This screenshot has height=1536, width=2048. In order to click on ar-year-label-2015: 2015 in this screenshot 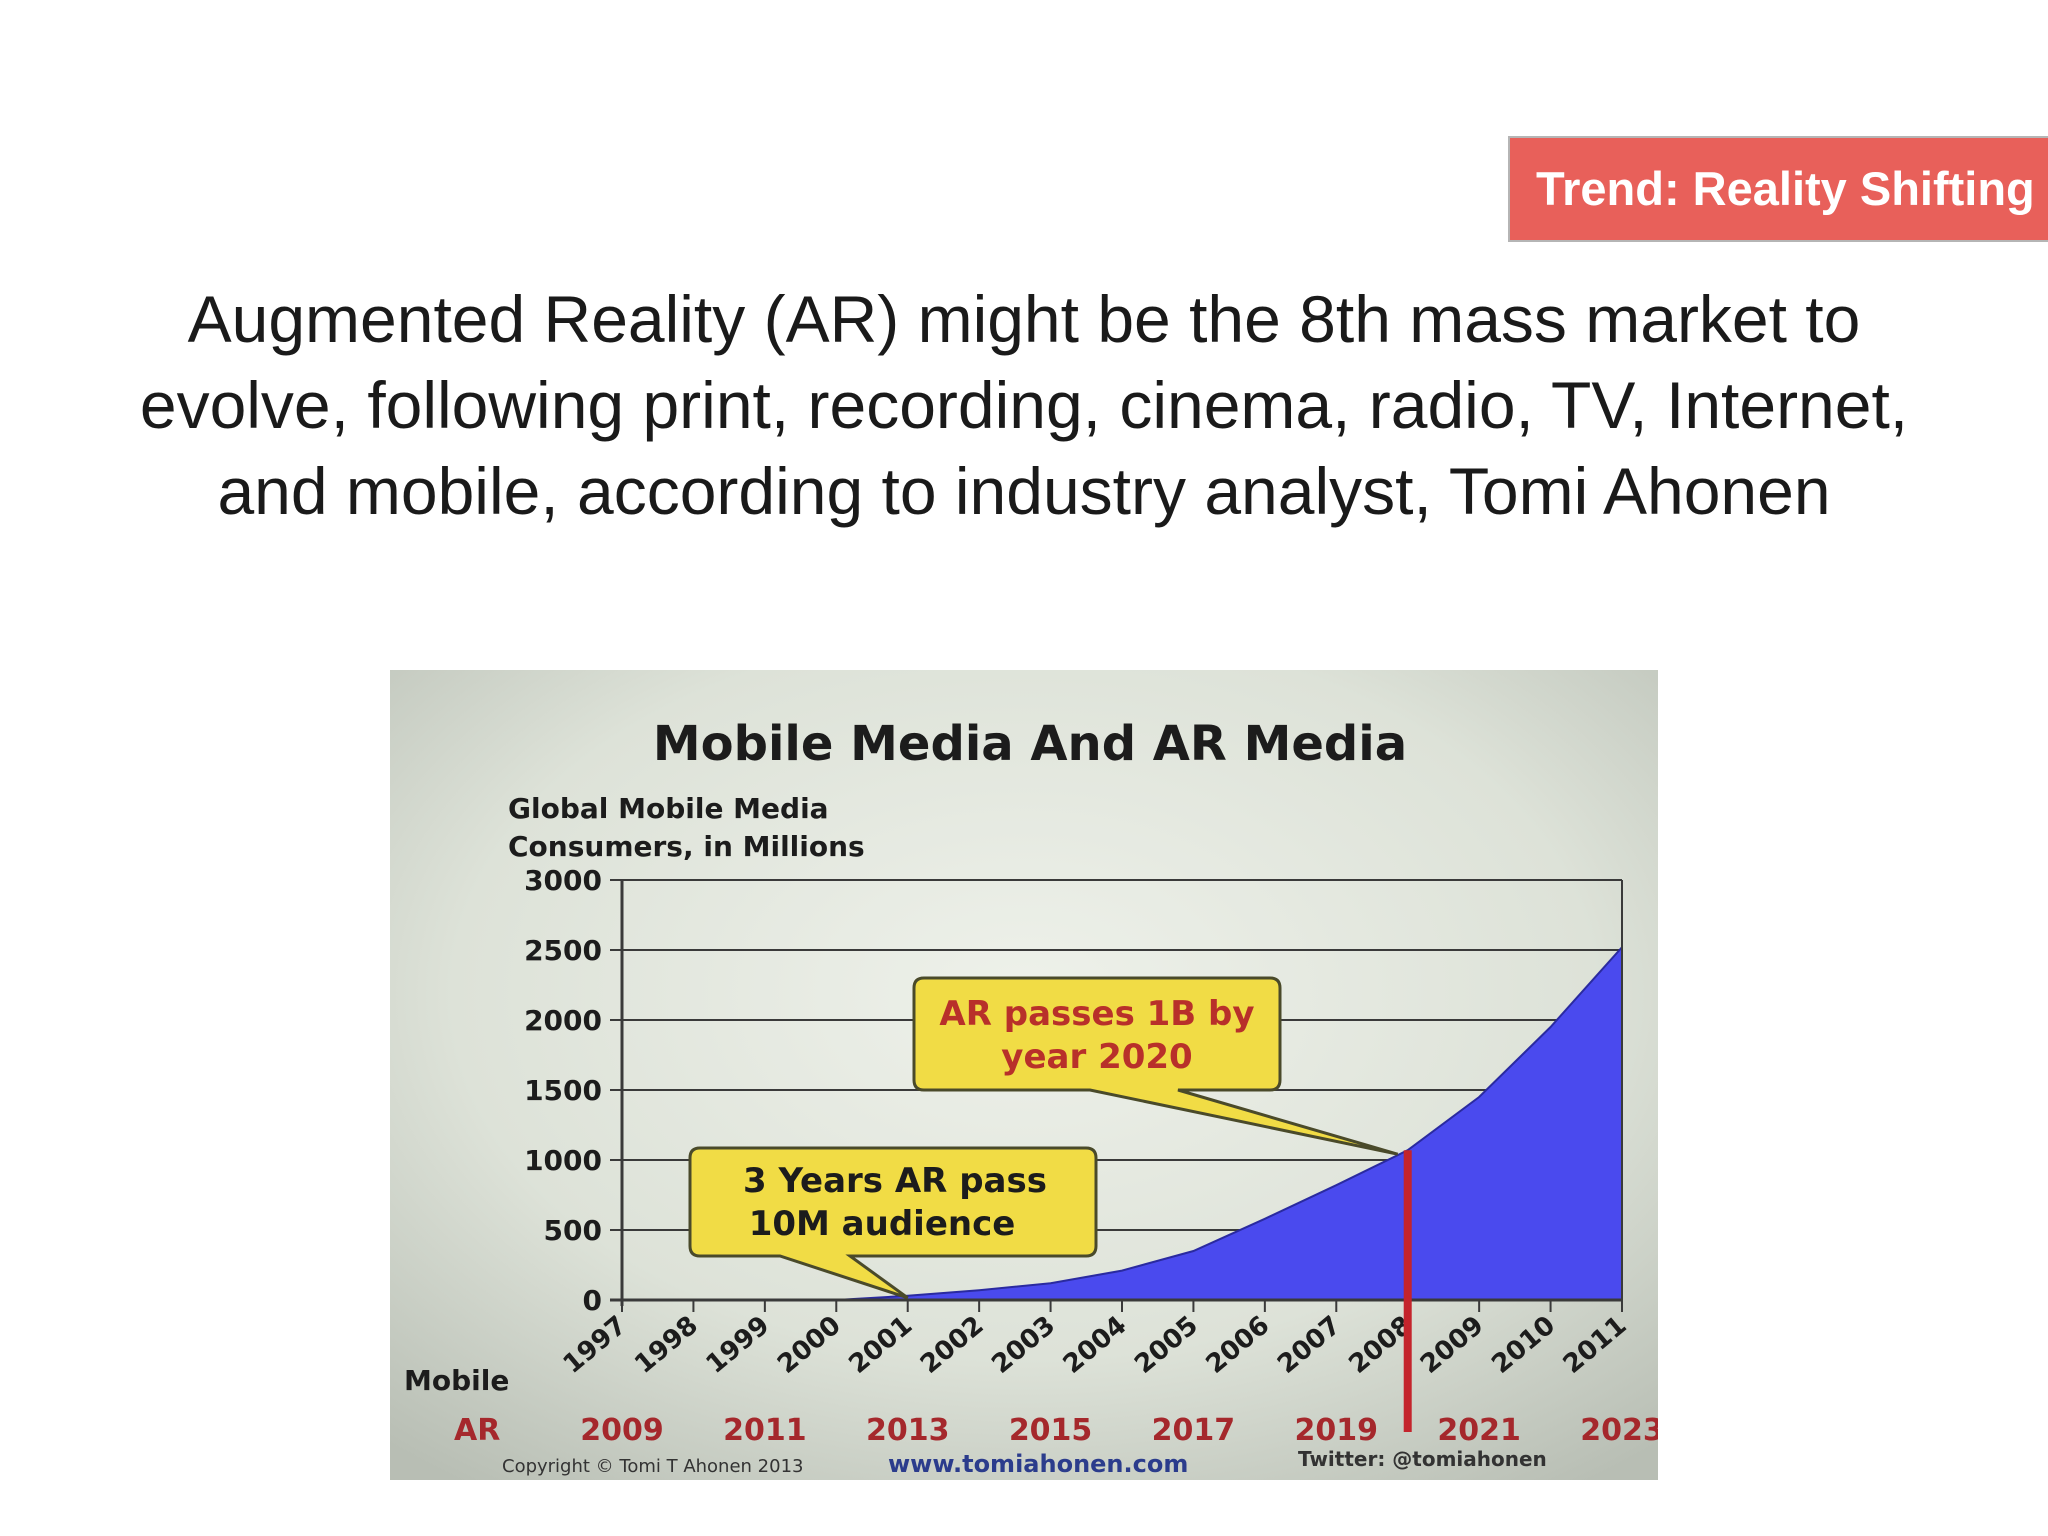, I will do `click(1051, 1430)`.